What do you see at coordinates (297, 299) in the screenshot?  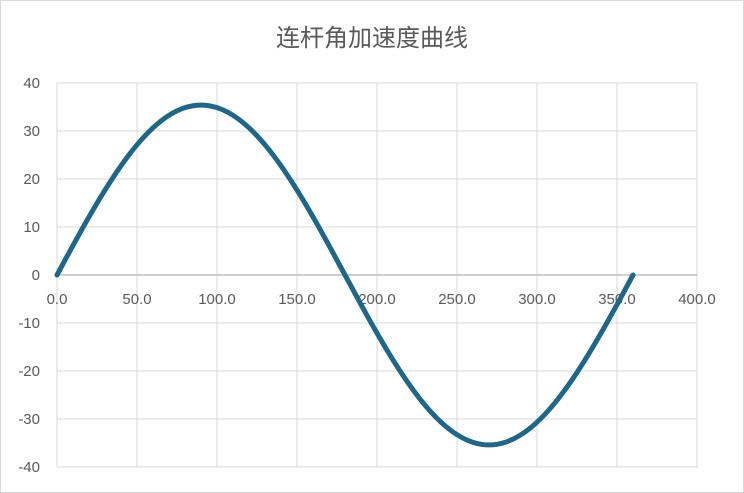 I see `x-tick-label: 150.0` at bounding box center [297, 299].